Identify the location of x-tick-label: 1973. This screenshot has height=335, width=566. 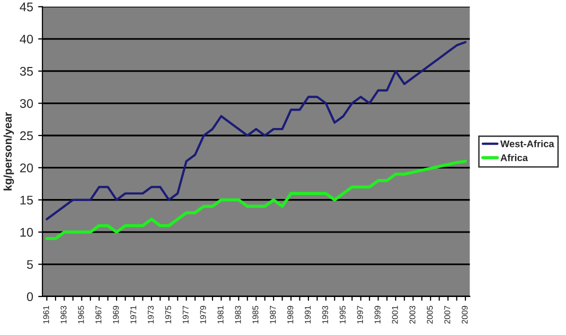
(151, 315).